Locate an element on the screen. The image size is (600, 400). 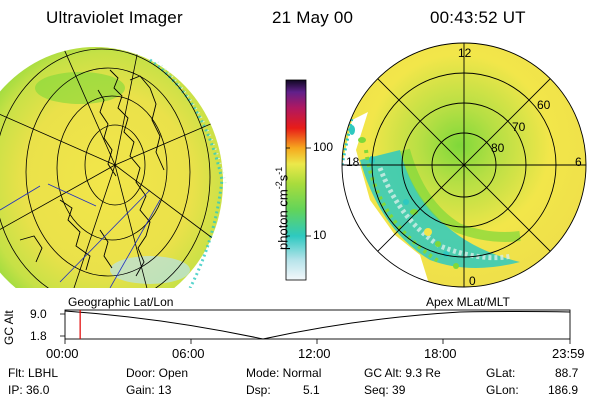
altitude-curve is located at coordinates (317, 325).